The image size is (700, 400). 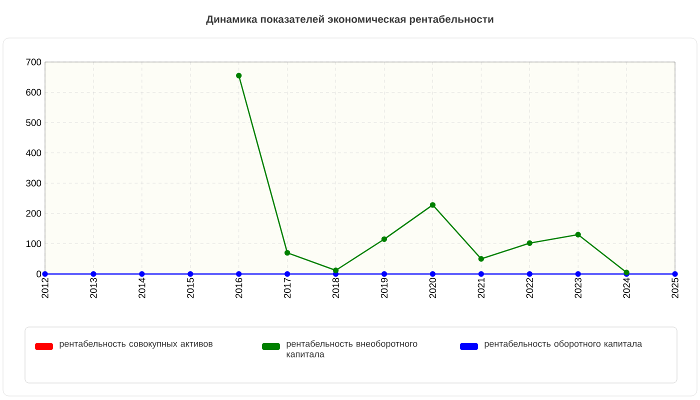 I want to click on legend-label: рентабельность совокупных активов, so click(x=136, y=344).